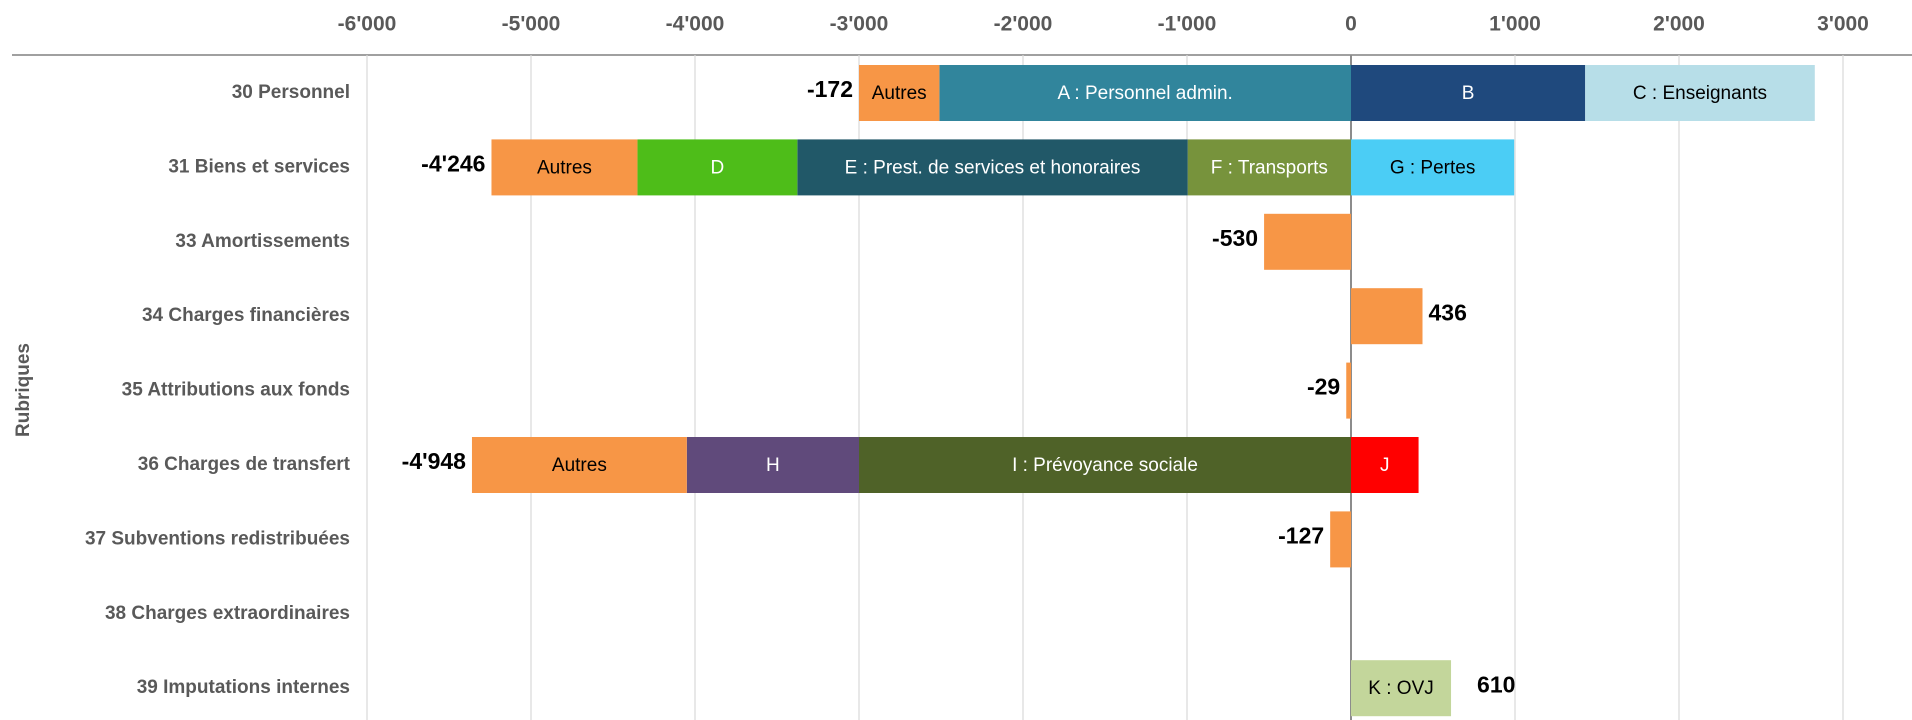  I want to click on segment-label: K : OVJ, so click(1400, 688).